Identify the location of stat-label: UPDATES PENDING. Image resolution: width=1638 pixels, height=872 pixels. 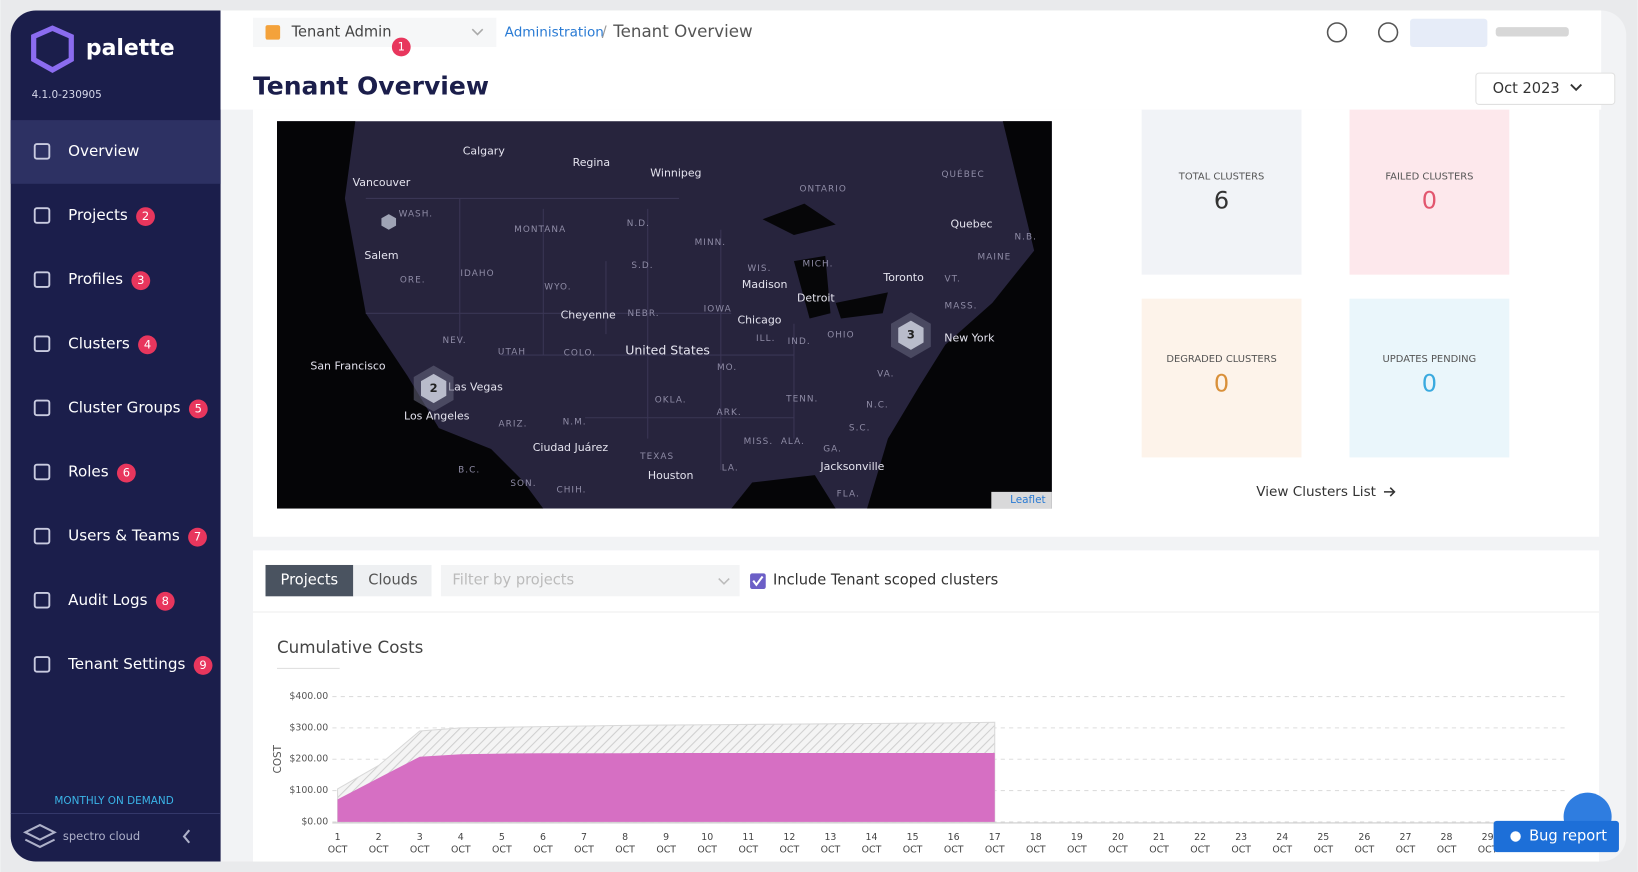
(1430, 359).